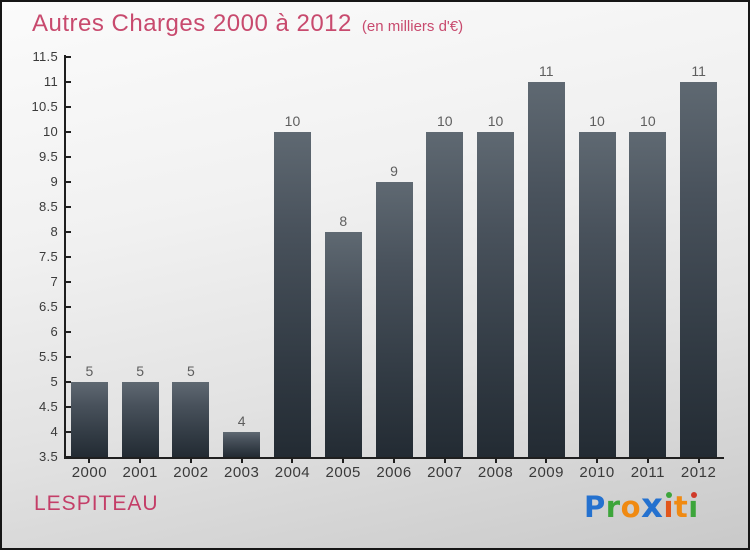 Image resolution: width=750 pixels, height=550 pixels. Describe the element at coordinates (48, 256) in the screenshot. I see `y-tick-label: 7.5` at that location.